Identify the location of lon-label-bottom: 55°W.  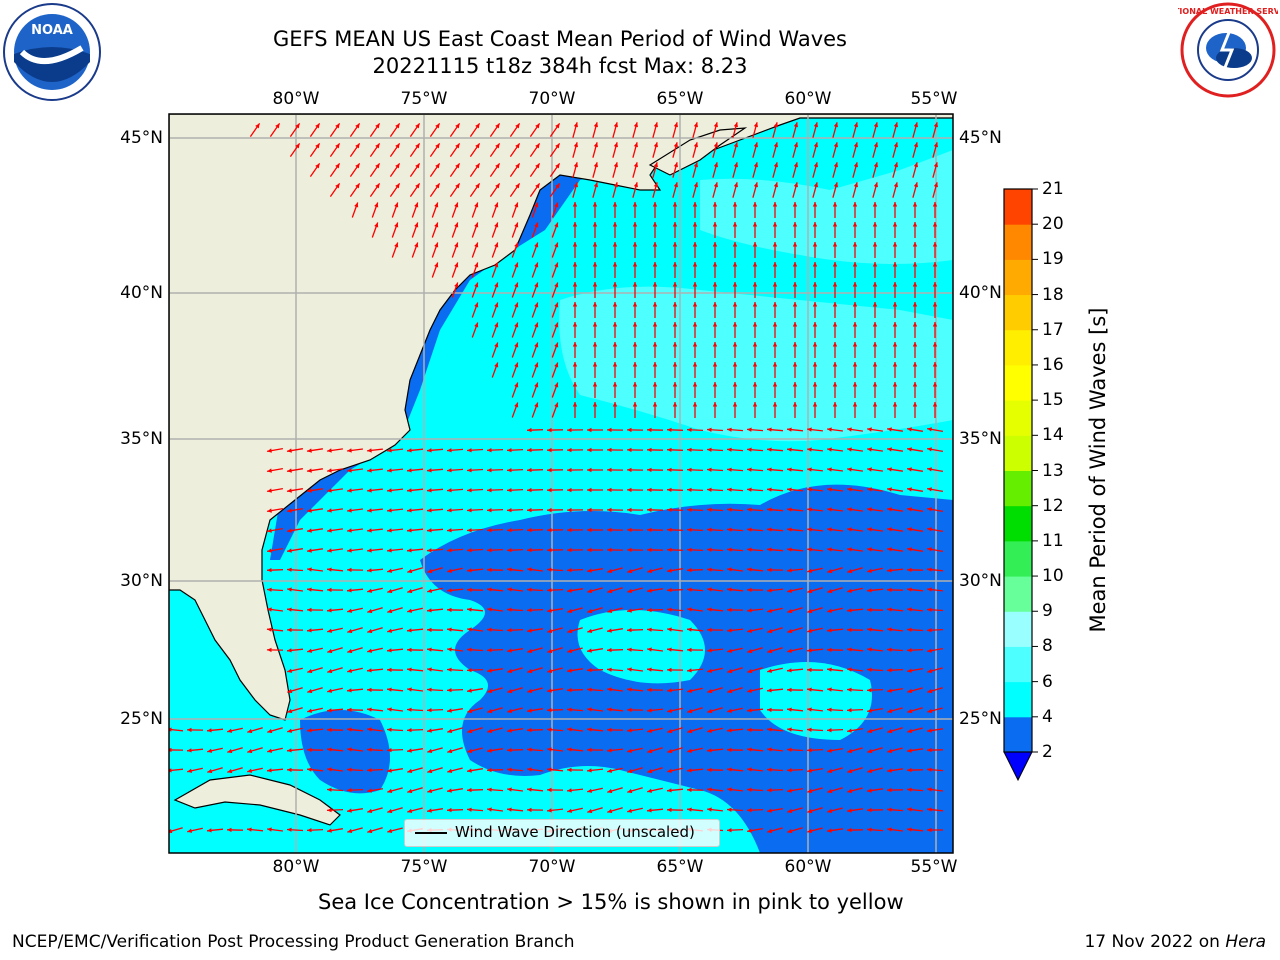
(934, 867).